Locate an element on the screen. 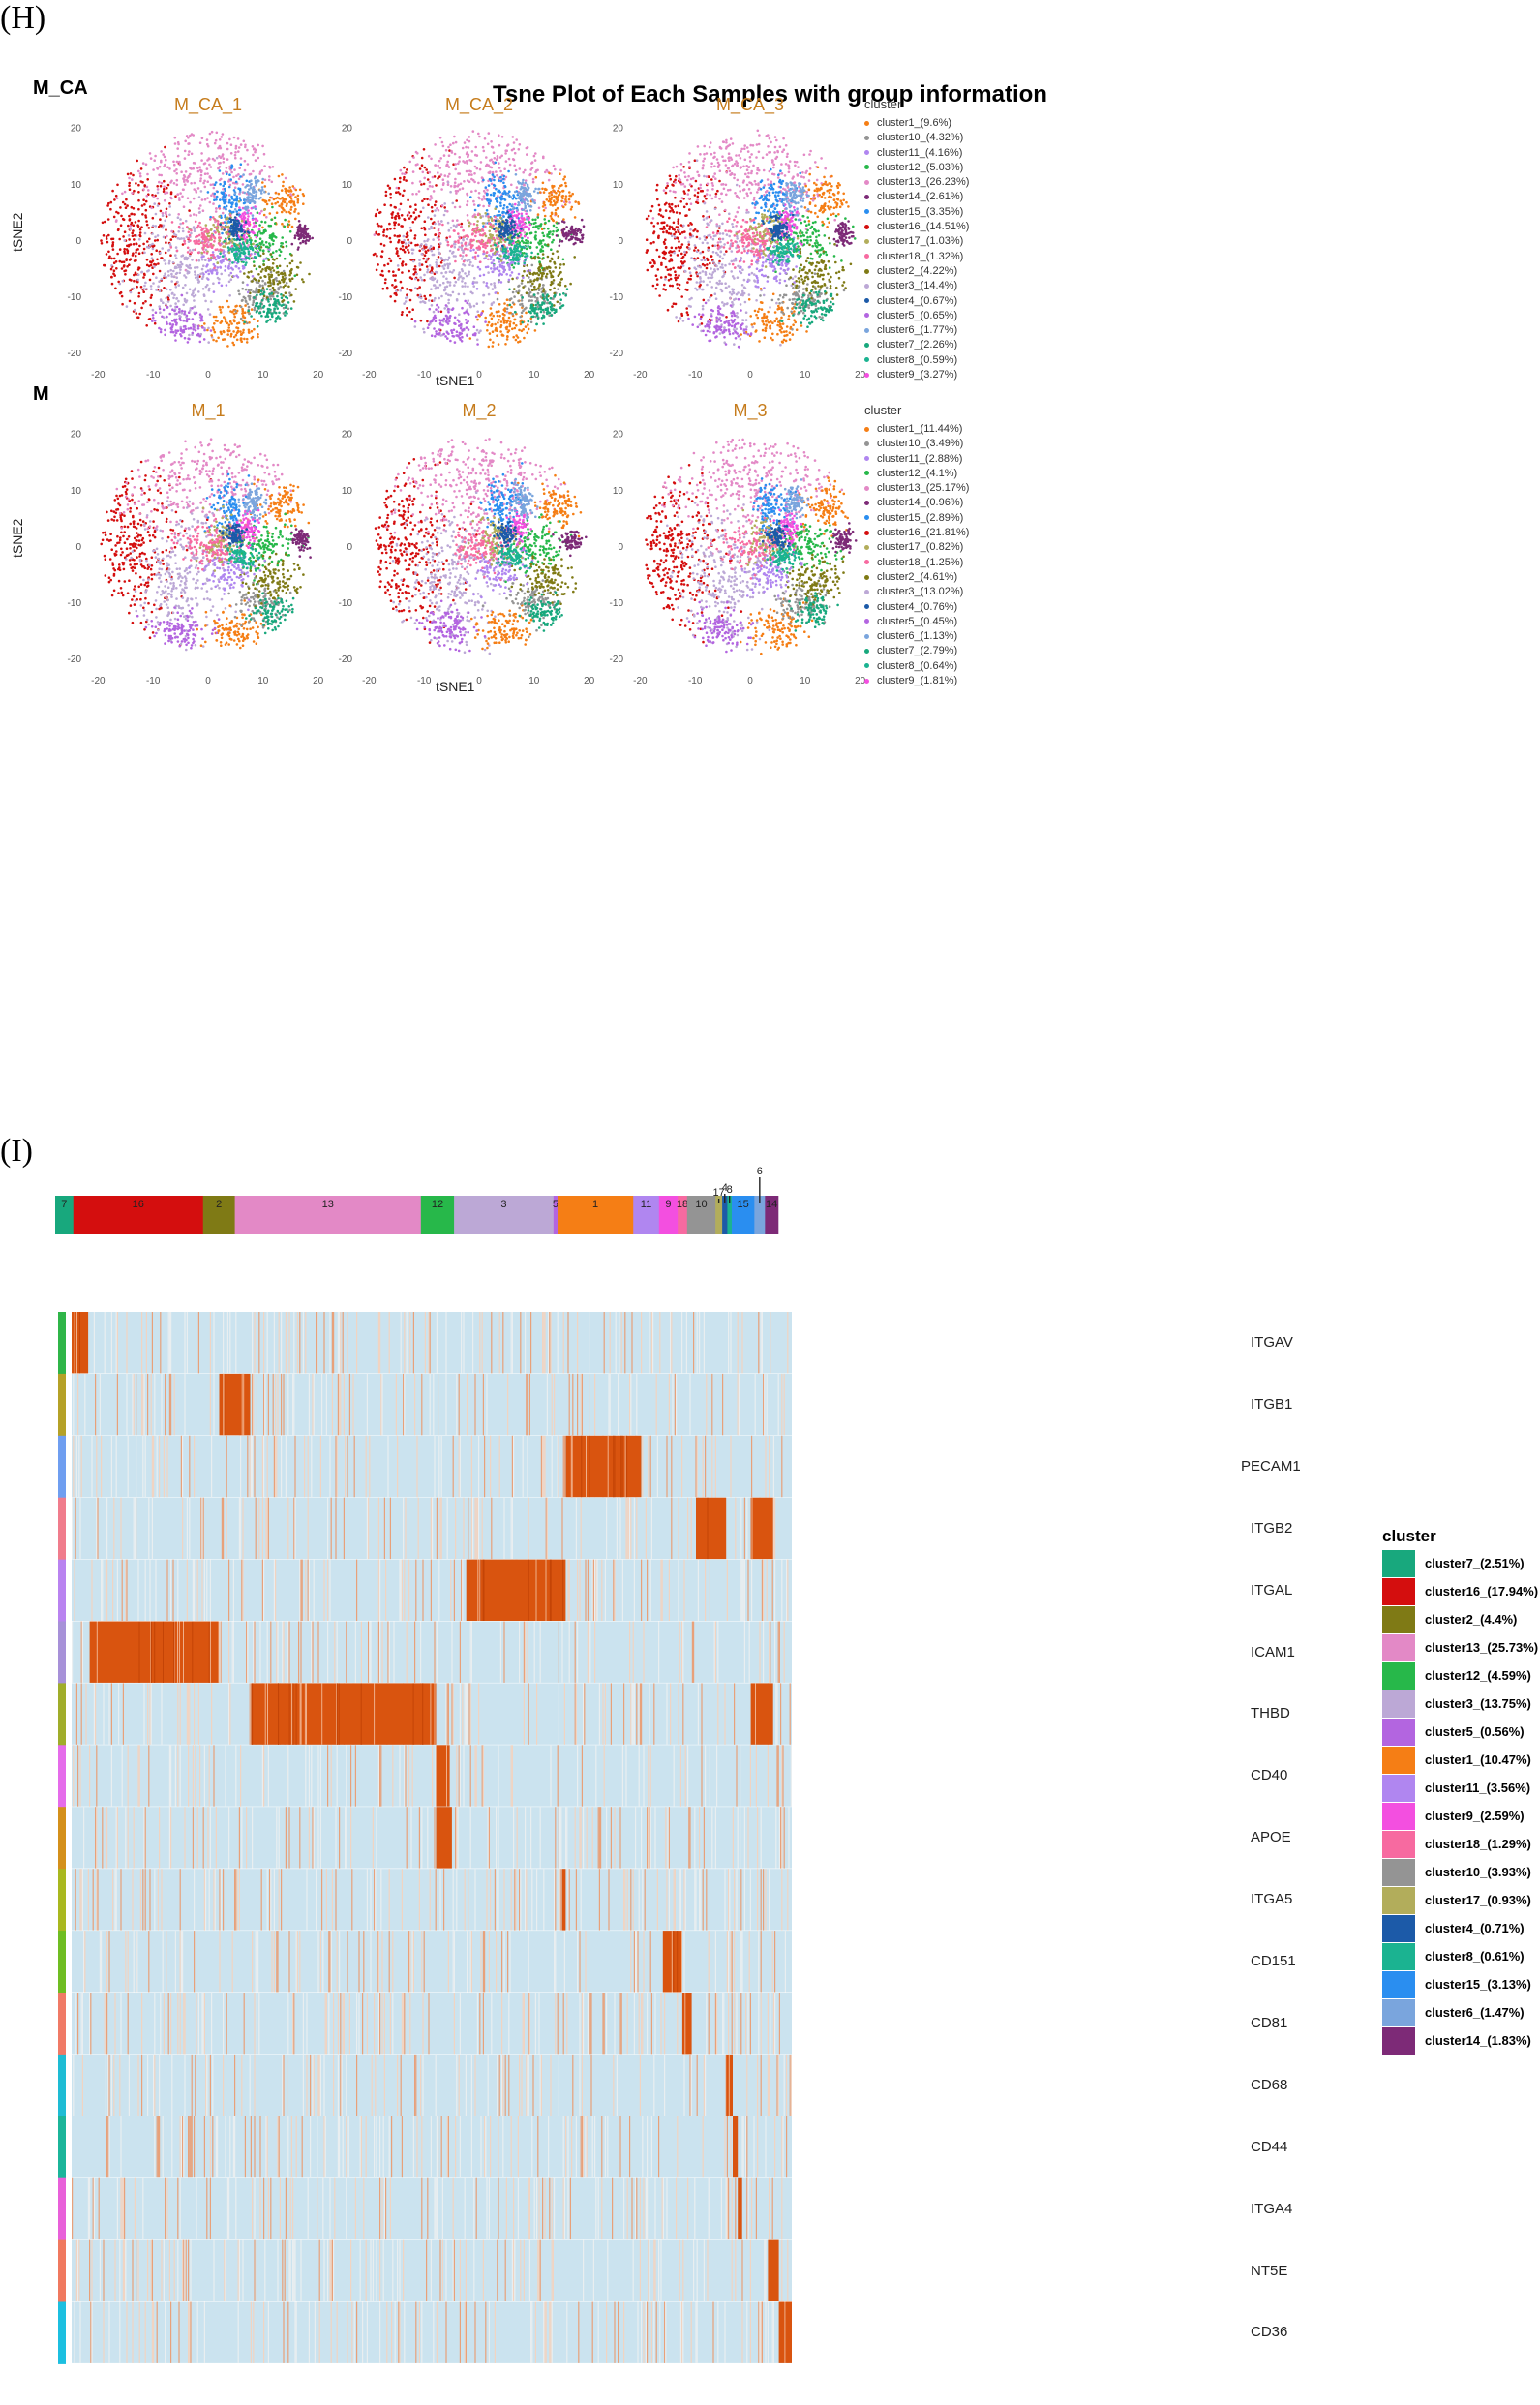 This screenshot has height=2405, width=1540. y-tick-label: 10 is located at coordinates (76, 185).